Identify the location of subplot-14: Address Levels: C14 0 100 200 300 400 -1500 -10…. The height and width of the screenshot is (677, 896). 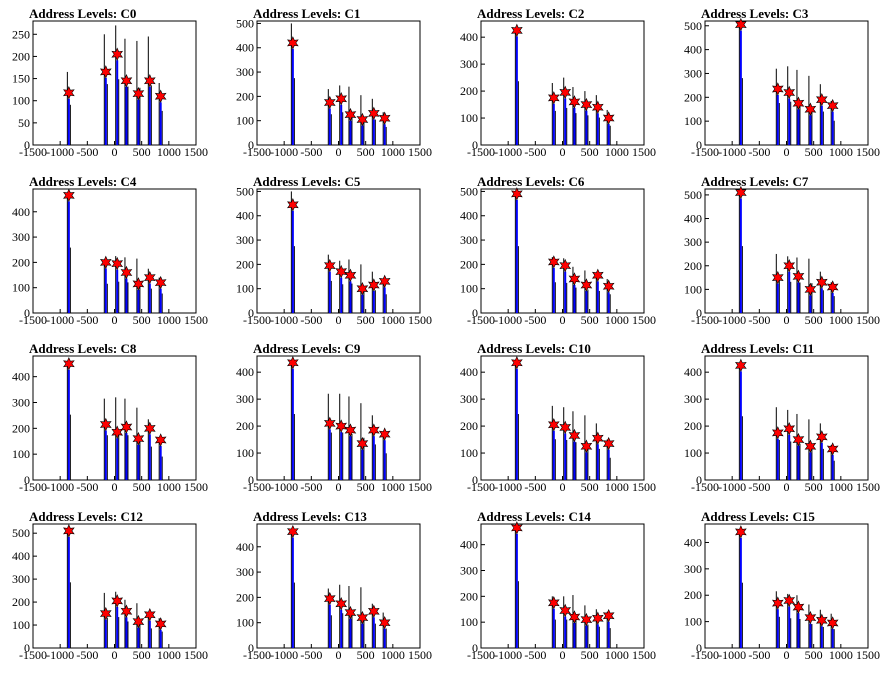
(558, 585).